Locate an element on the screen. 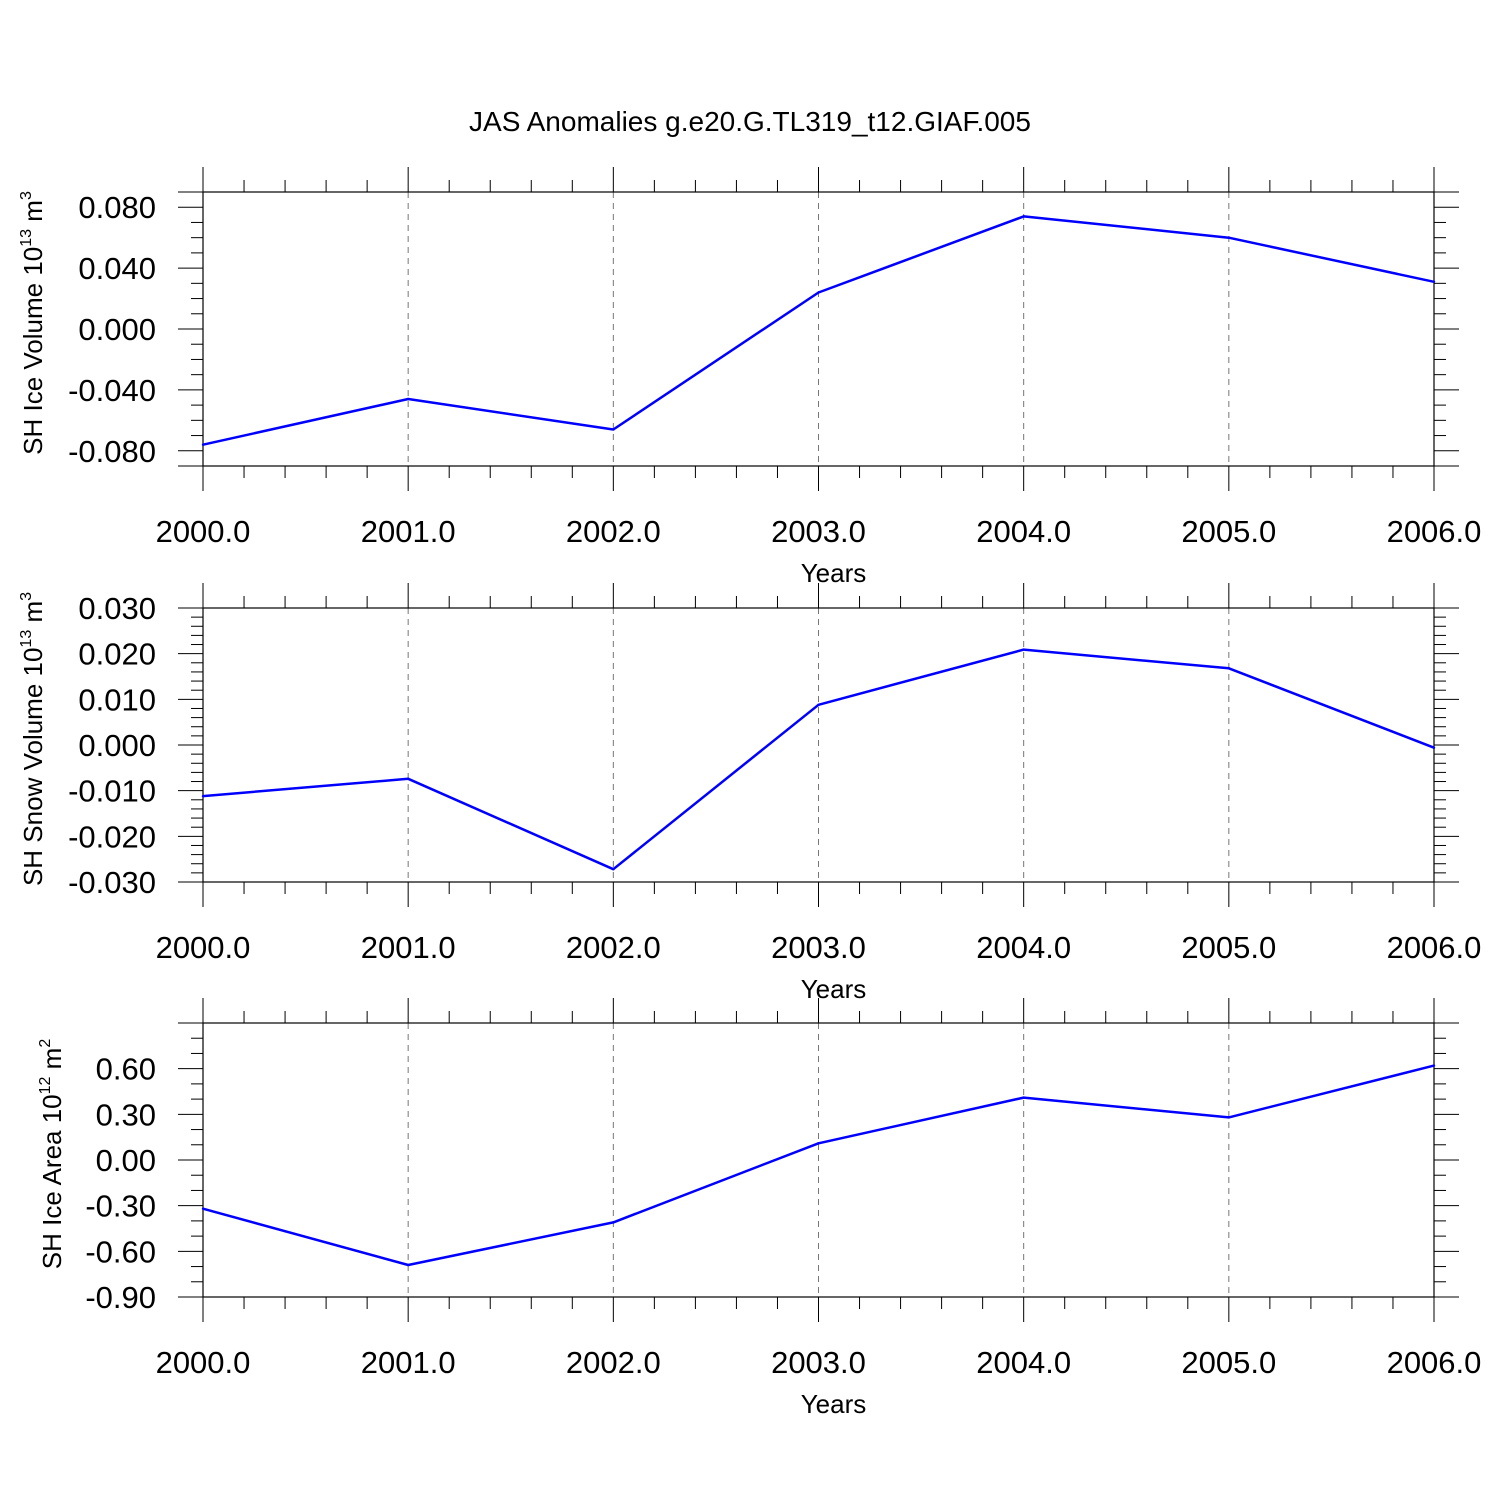 This screenshot has width=1500, height=1500. series-line is located at coordinates (818, 759).